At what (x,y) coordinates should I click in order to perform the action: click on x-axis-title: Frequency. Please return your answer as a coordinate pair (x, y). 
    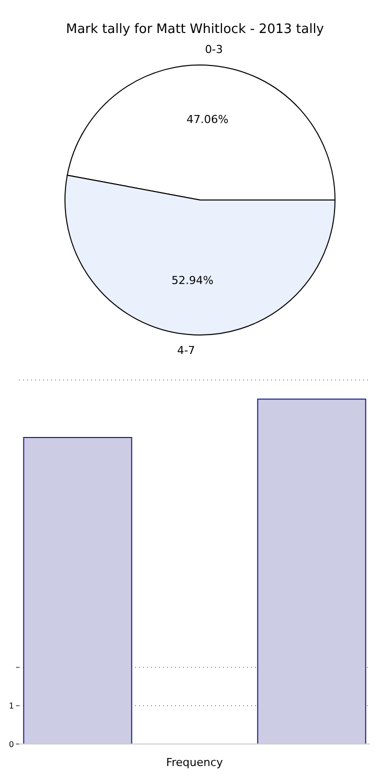
    Looking at the image, I should click on (195, 762).